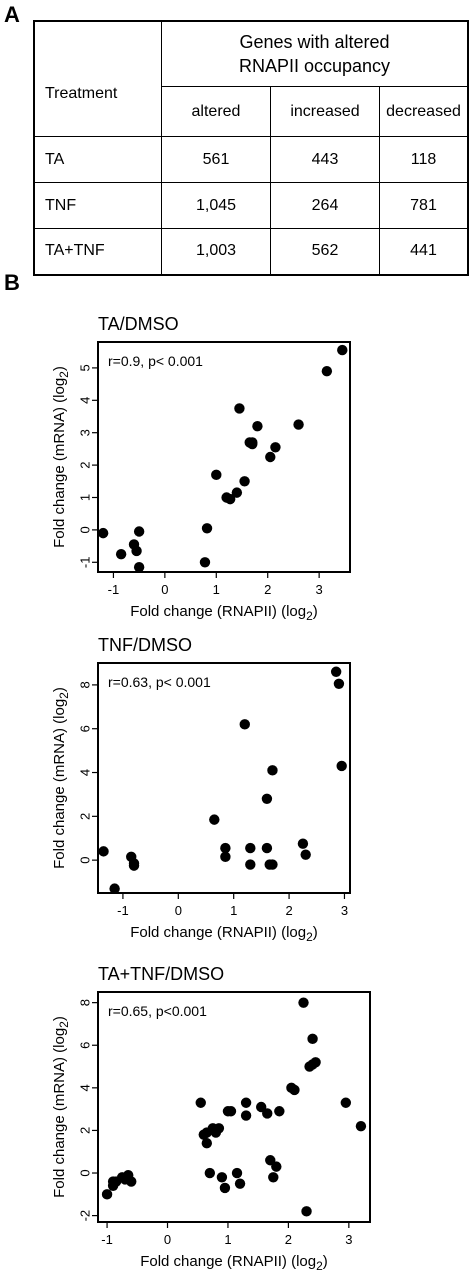 The width and height of the screenshot is (471, 1280). I want to click on table-row: TNF 1,045 264 781, so click(251, 205).